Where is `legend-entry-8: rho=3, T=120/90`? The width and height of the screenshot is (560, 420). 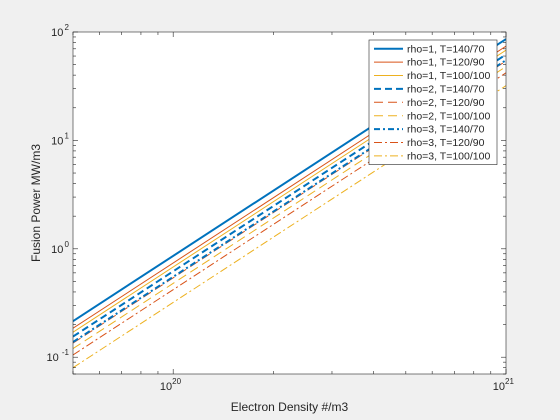 legend-entry-8: rho=3, T=120/90 is located at coordinates (446, 143).